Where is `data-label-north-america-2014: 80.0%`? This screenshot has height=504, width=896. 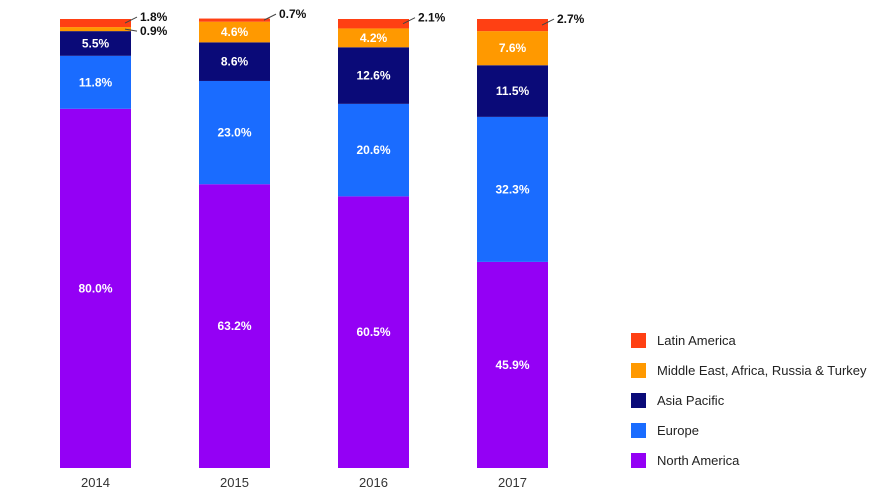
data-label-north-america-2014: 80.0% is located at coordinates (95, 288).